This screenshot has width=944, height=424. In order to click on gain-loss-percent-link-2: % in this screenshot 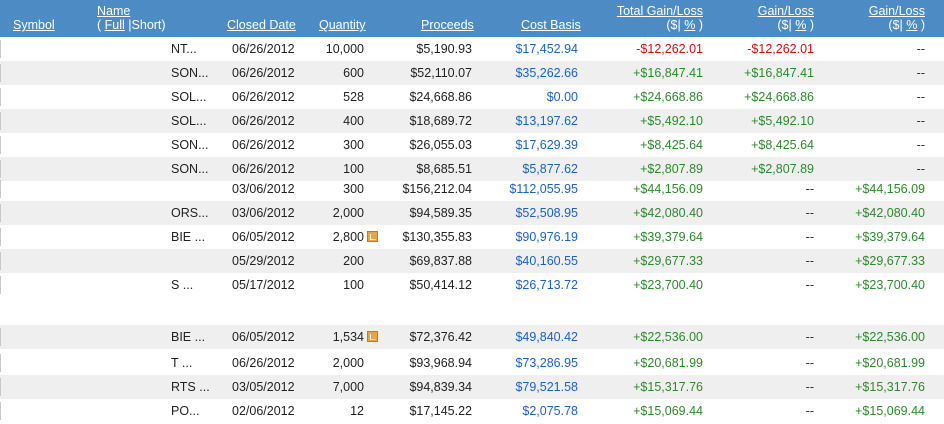, I will do `click(912, 25)`.